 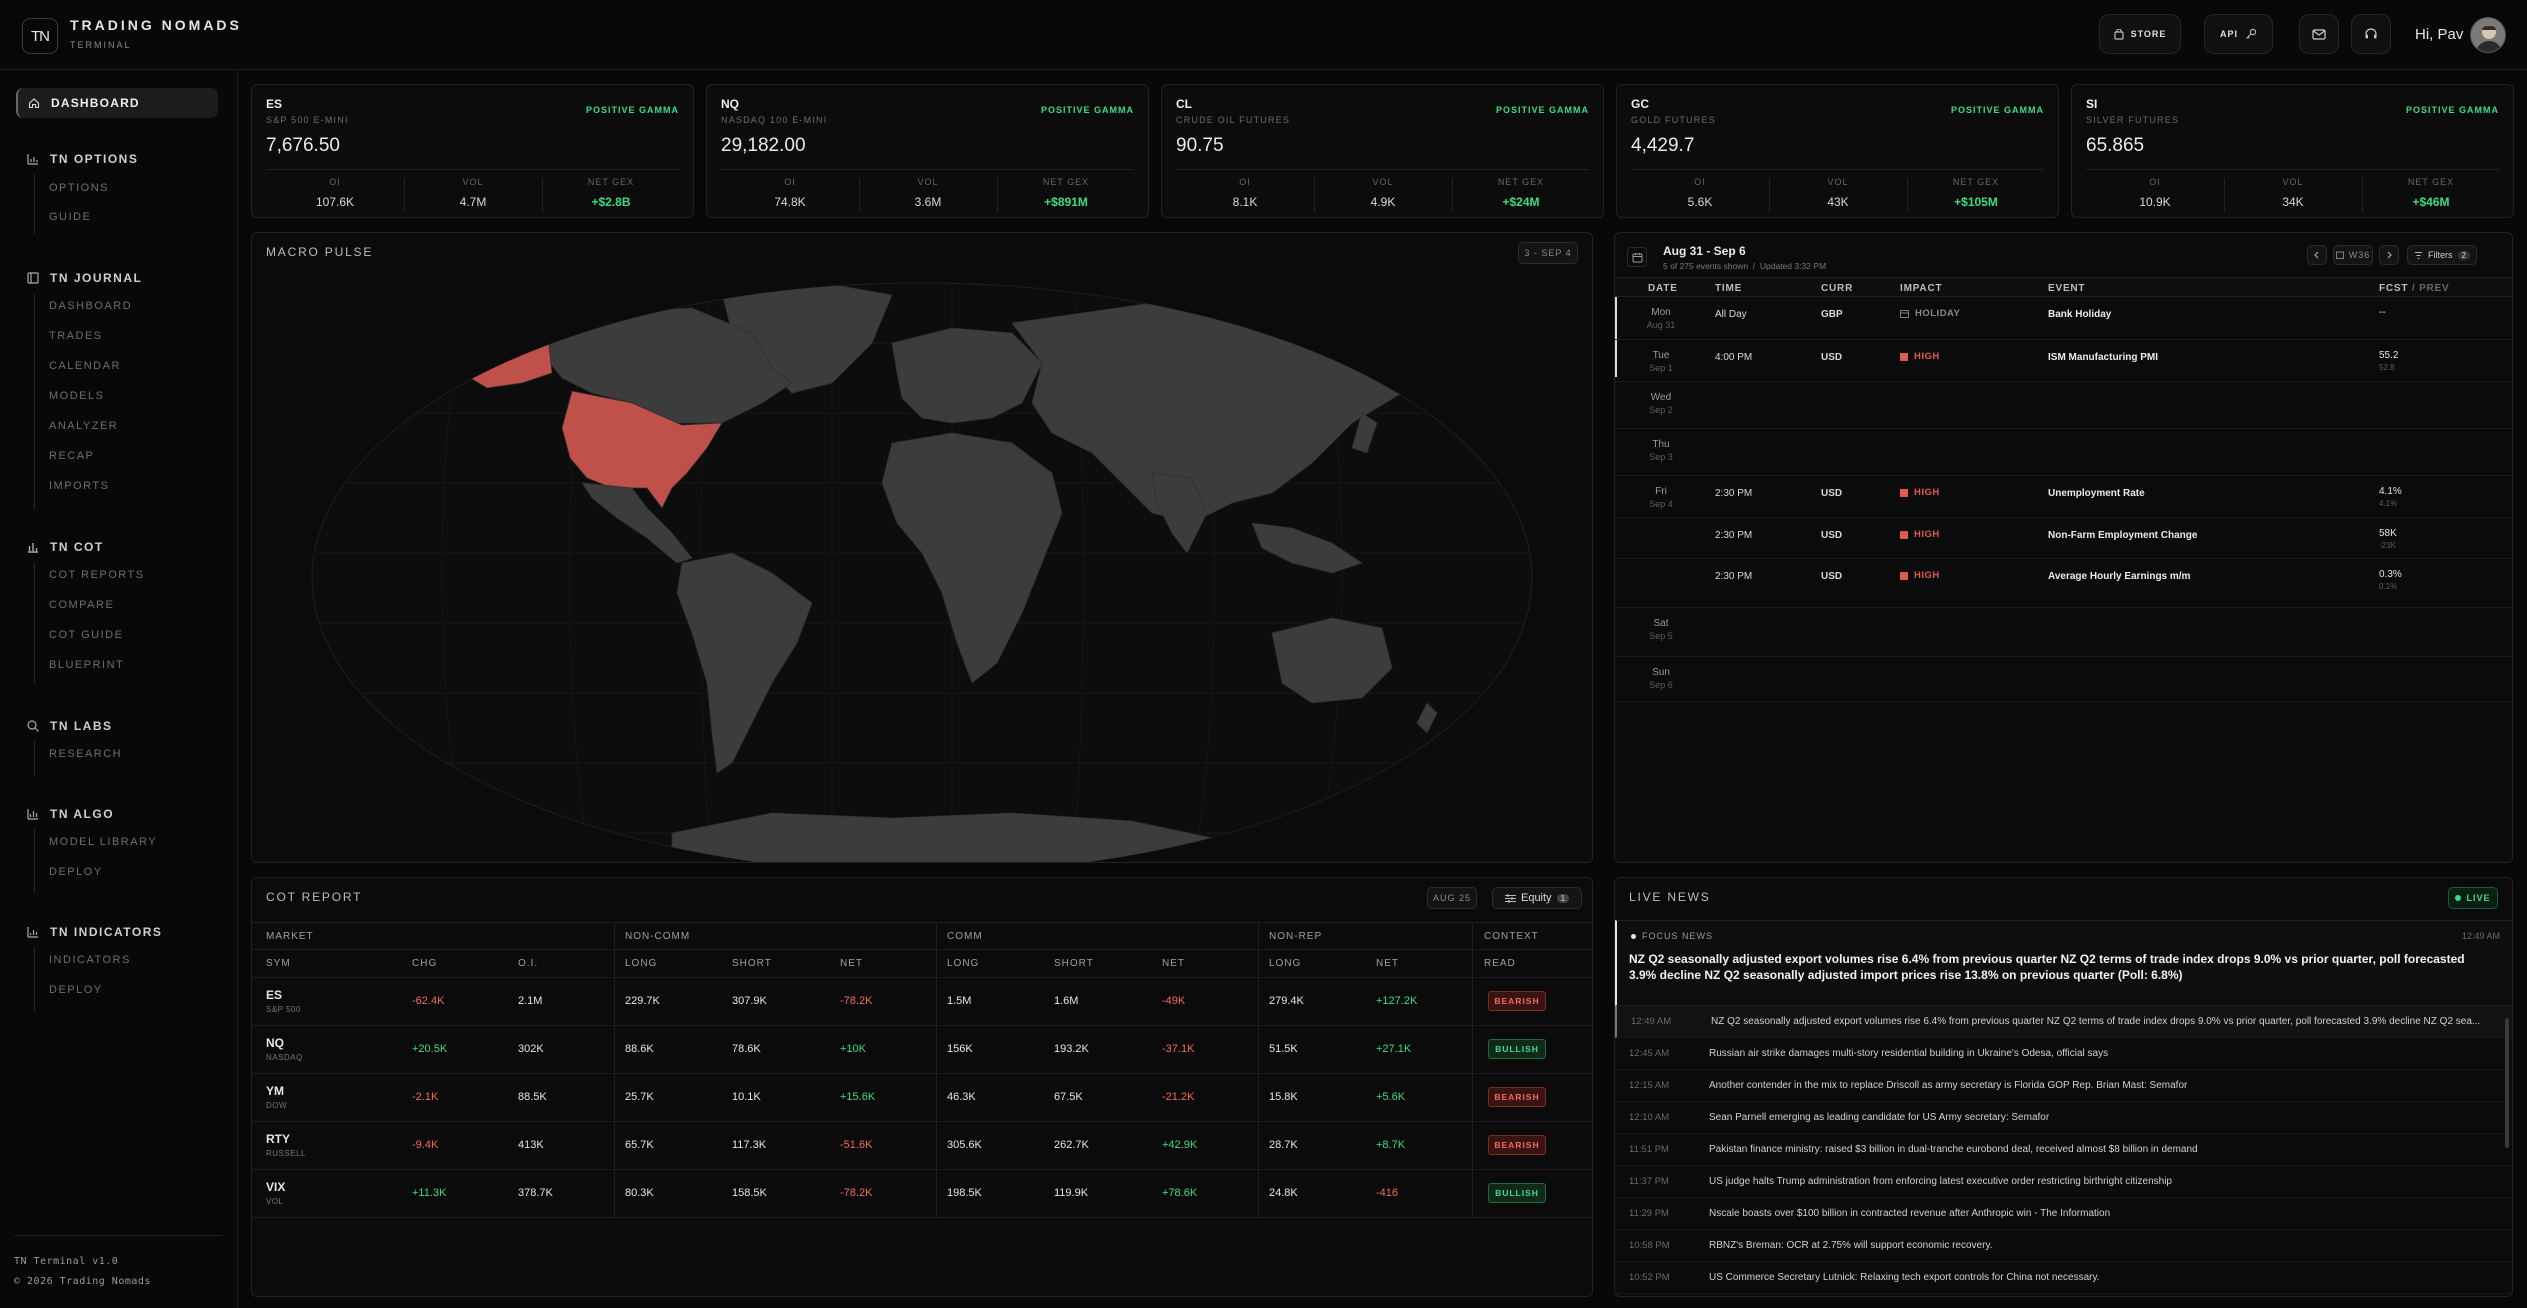 I want to click on col-fcst: FCST / PREV, so click(x=2414, y=288).